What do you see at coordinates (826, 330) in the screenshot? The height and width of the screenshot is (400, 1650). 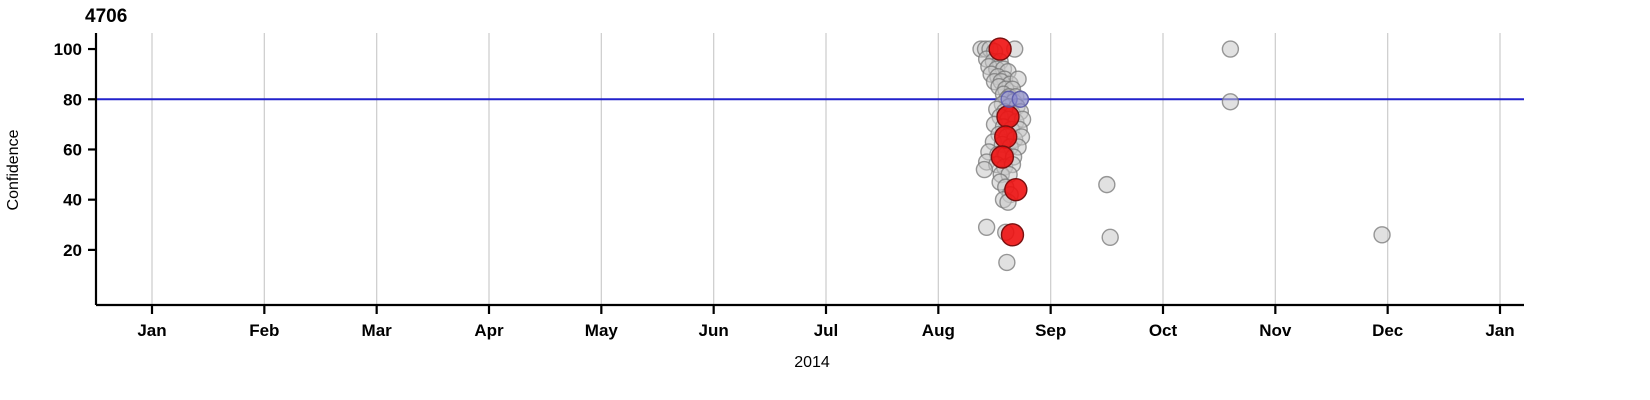 I see `x-tick-label-jul-6: Jul` at bounding box center [826, 330].